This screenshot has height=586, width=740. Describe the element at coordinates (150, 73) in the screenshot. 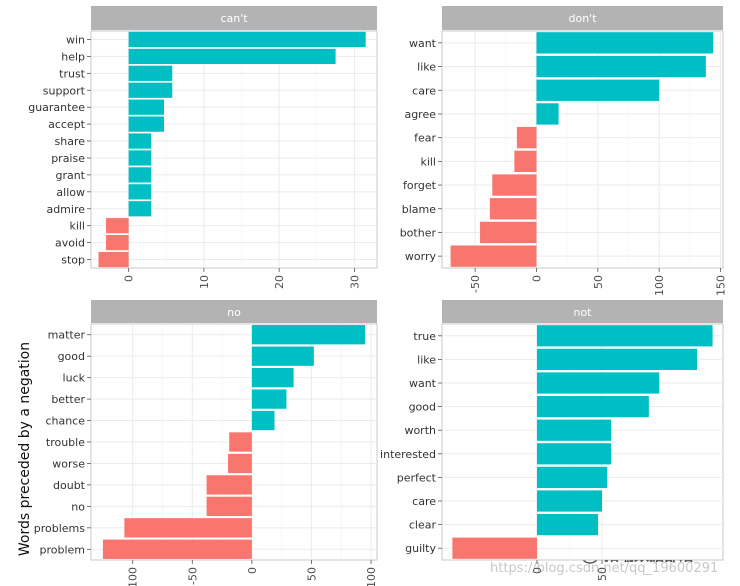

I see `bar-trust` at that location.